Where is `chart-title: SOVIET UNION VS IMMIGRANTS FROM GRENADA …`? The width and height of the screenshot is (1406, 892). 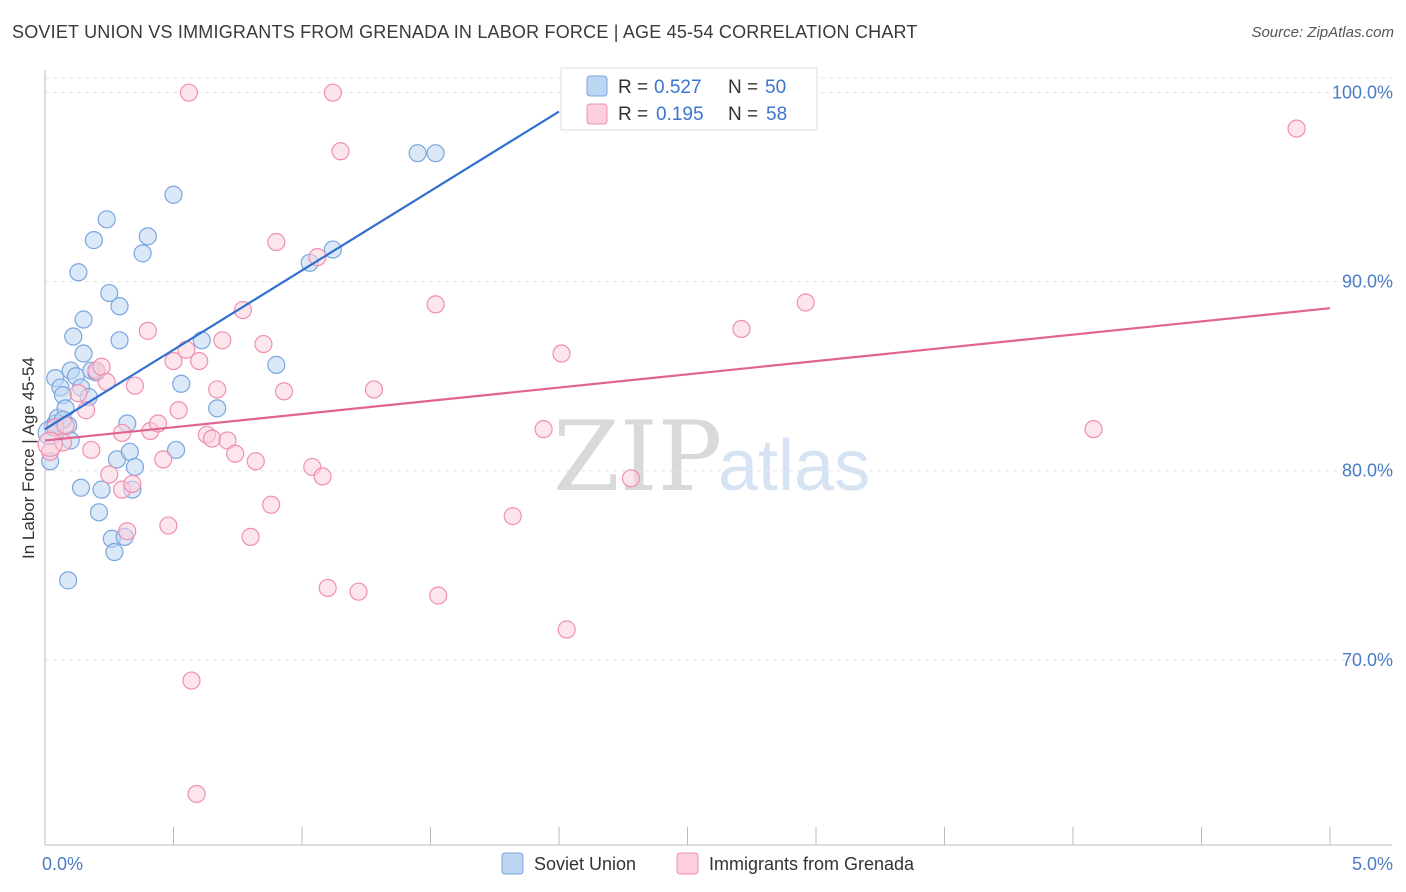 chart-title: SOVIET UNION VS IMMIGRANTS FROM GRENADA … is located at coordinates (465, 32).